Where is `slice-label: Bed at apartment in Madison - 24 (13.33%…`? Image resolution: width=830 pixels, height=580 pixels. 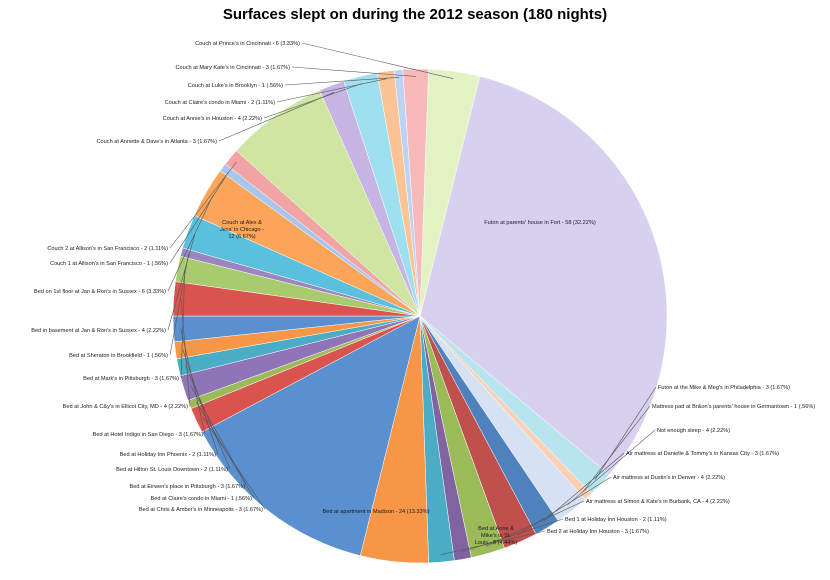
slice-label: Bed at apartment in Madison - 24 (13.33%… is located at coordinates (376, 512).